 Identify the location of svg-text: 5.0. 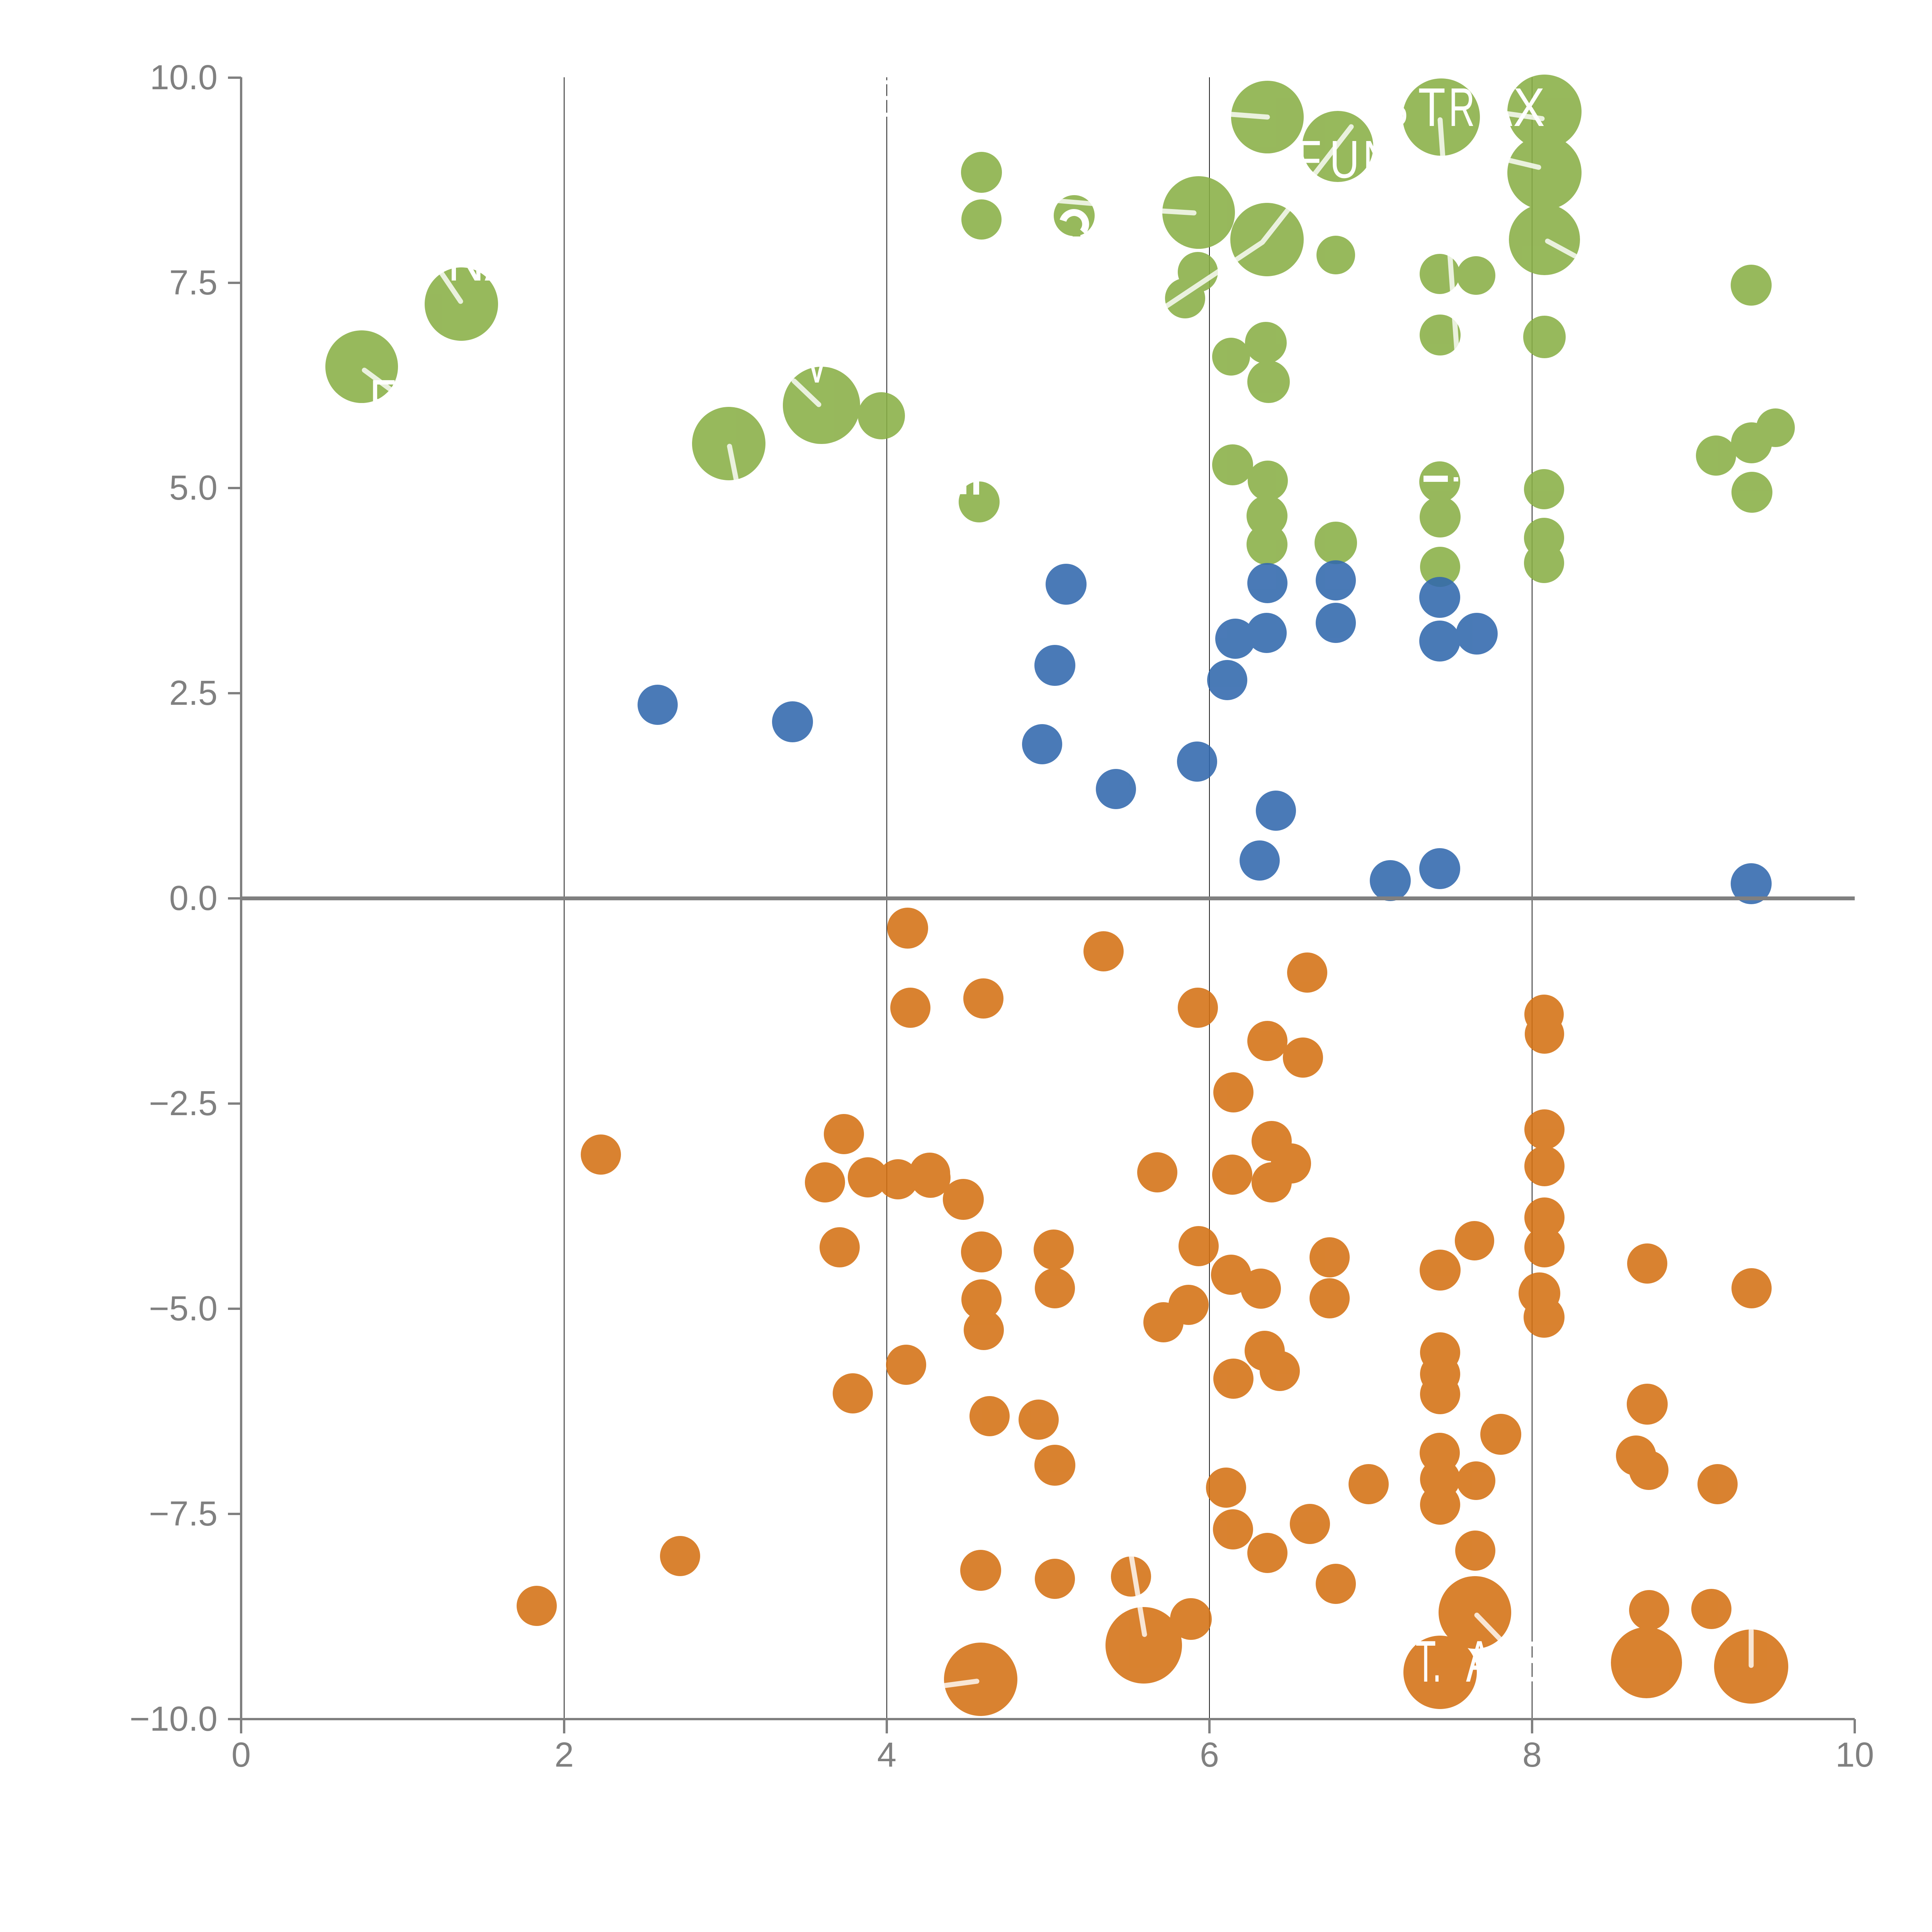
(193, 488).